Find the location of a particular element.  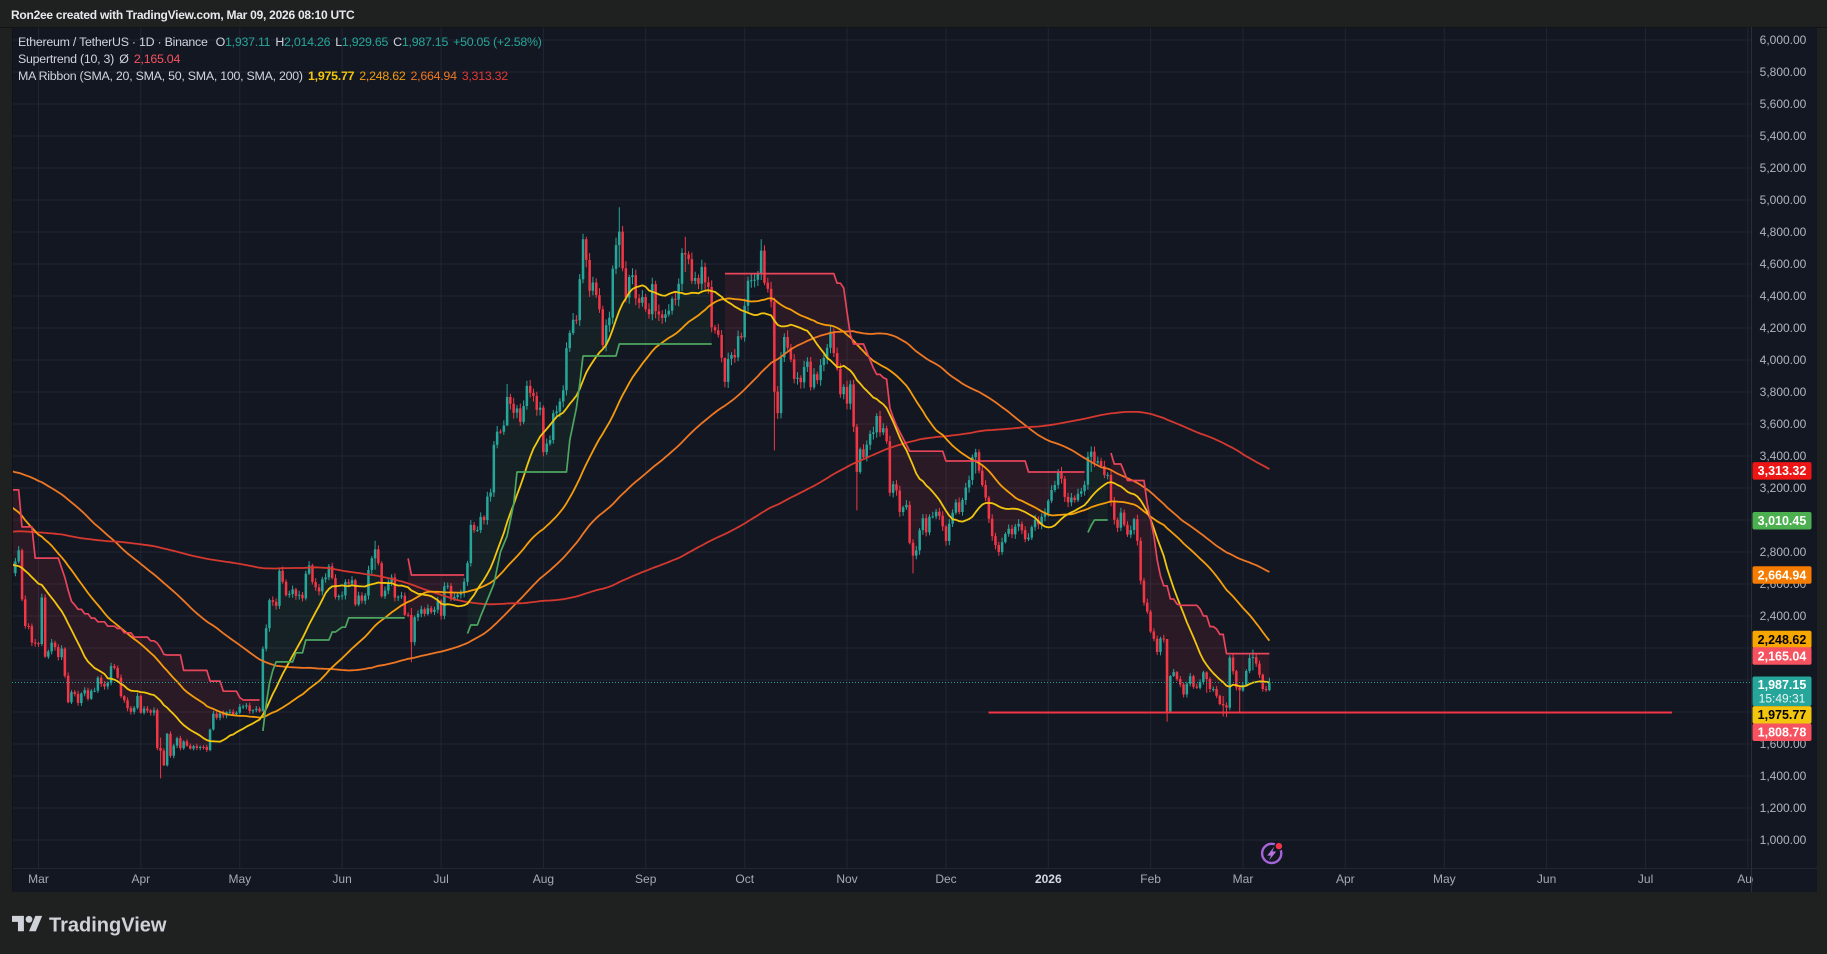

svg-text: 2,165.04 is located at coordinates (1782, 656).